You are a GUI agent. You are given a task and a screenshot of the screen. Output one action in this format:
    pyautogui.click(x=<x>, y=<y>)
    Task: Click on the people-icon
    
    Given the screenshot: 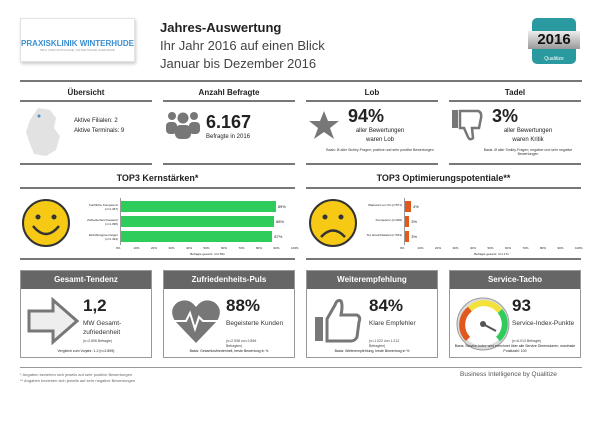 What is the action you would take?
    pyautogui.click(x=183, y=125)
    